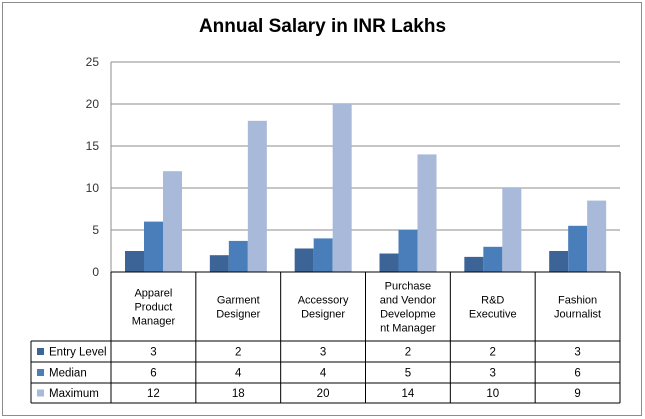  Describe the element at coordinates (408, 329) in the screenshot. I see `category-label: nt Manager` at that location.